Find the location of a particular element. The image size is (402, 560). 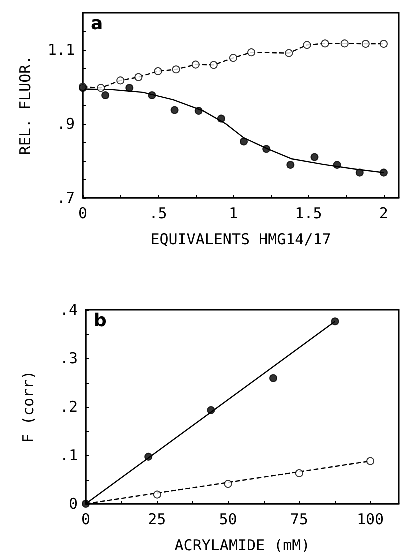

y-tick-label: 1.1 is located at coordinates (61, 50).